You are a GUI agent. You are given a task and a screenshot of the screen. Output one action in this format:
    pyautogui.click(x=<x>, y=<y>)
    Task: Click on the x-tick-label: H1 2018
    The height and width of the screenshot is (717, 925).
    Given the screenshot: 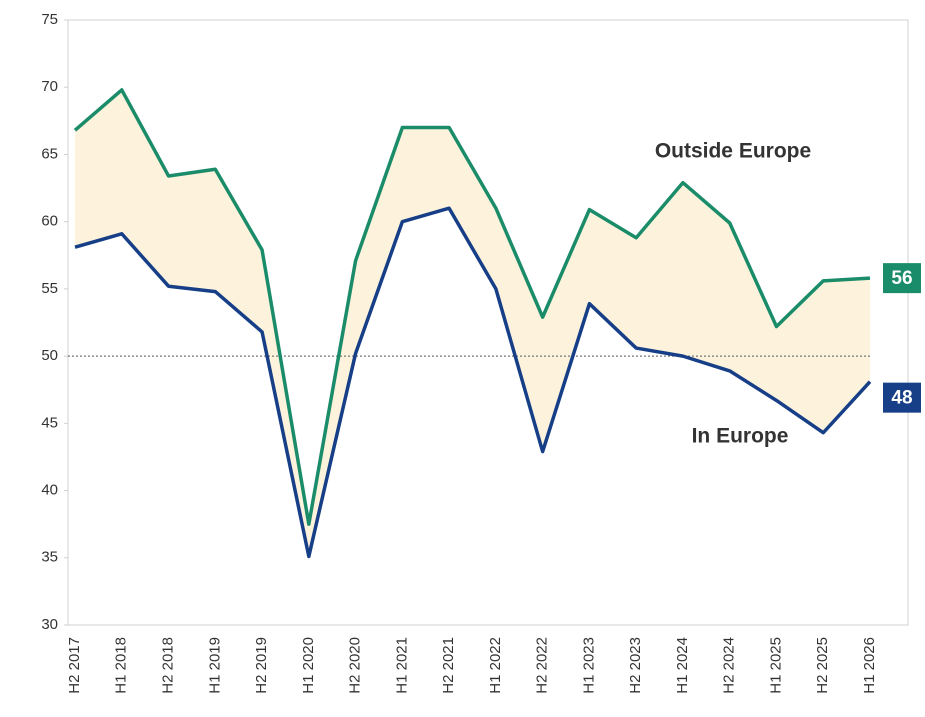 What is the action you would take?
    pyautogui.click(x=121, y=665)
    